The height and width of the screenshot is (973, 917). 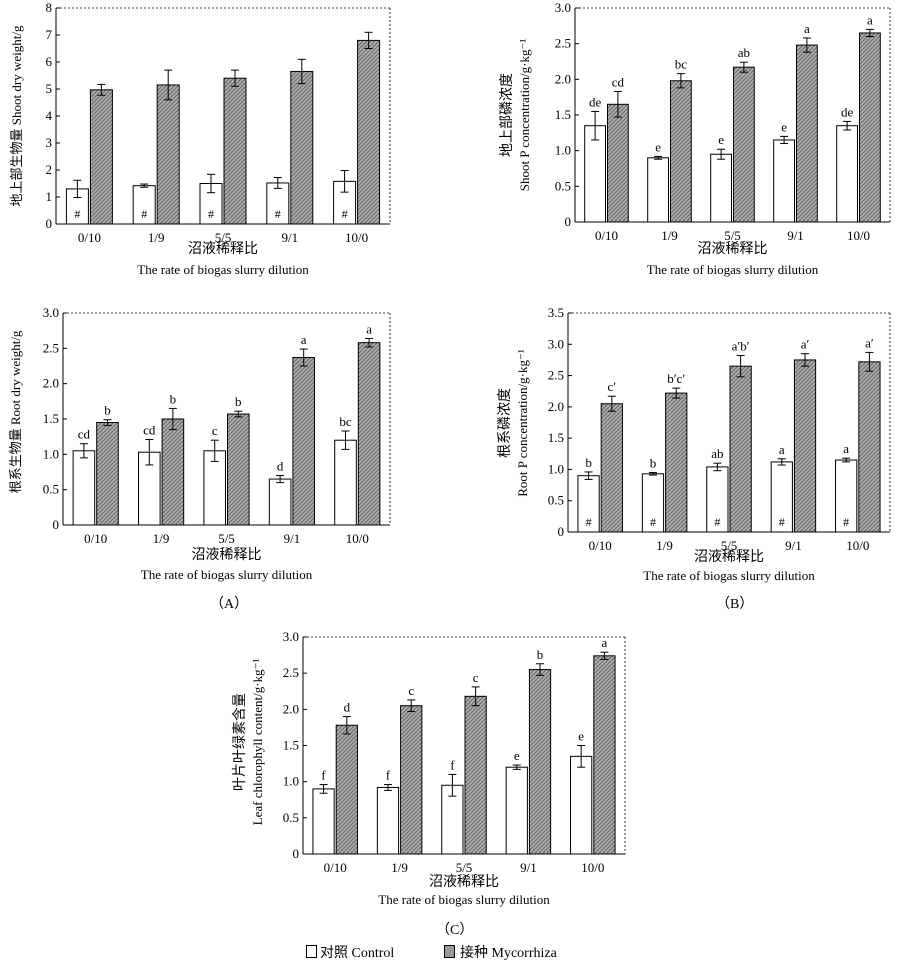 What do you see at coordinates (517, 755) in the screenshot?
I see `significance-label: e` at bounding box center [517, 755].